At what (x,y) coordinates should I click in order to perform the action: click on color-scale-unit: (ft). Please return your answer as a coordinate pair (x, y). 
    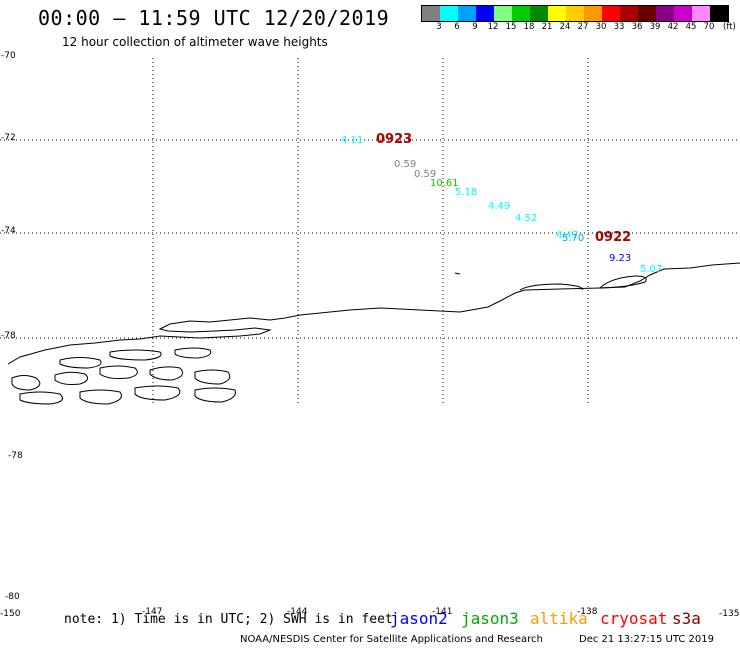
    Looking at the image, I should click on (729, 27).